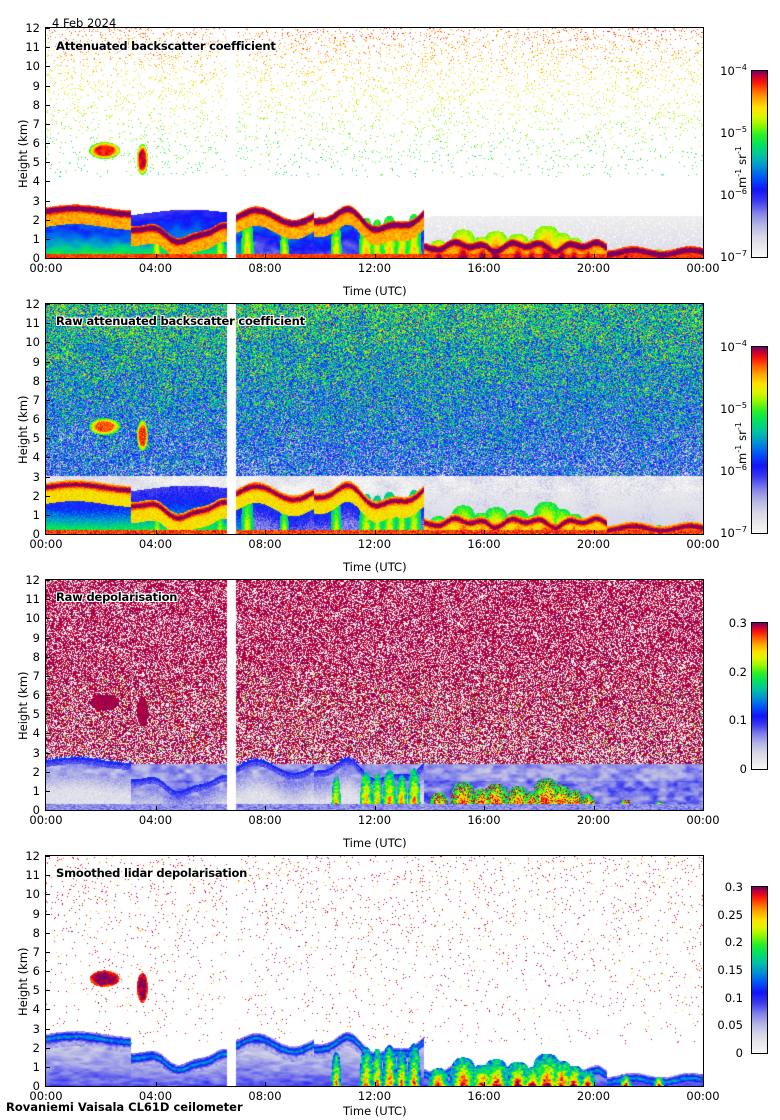 Image resolution: width=780 pixels, height=1120 pixels. What do you see at coordinates (155, 268) in the screenshot?
I see `x-tick-label-p1-1: 04:00` at bounding box center [155, 268].